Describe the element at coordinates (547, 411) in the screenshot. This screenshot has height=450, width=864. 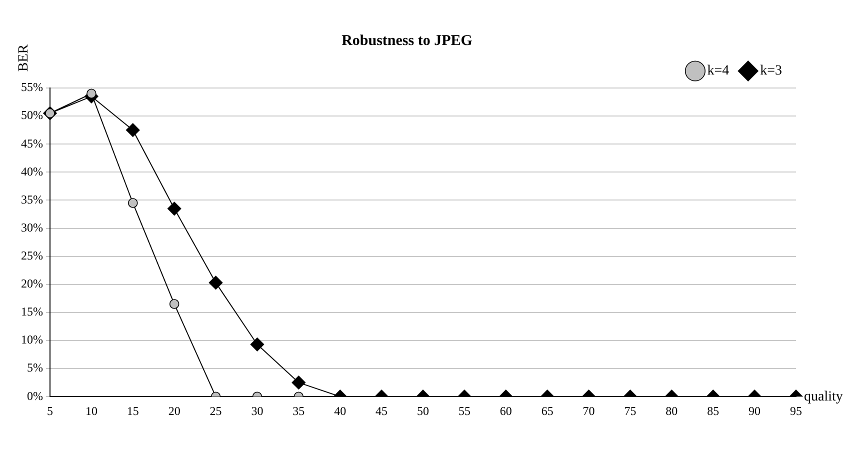
I see `x-tick-label: 65` at that location.